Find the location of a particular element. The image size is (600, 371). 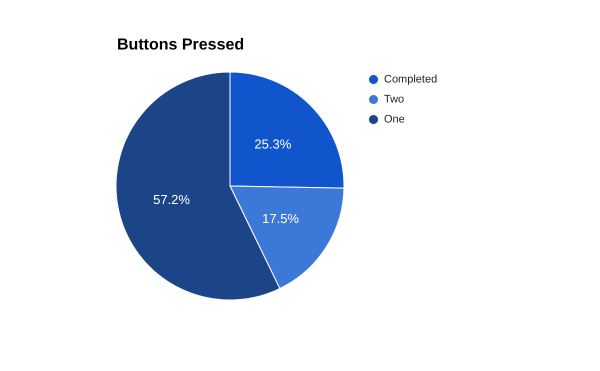

legend-label: Two is located at coordinates (394, 100).